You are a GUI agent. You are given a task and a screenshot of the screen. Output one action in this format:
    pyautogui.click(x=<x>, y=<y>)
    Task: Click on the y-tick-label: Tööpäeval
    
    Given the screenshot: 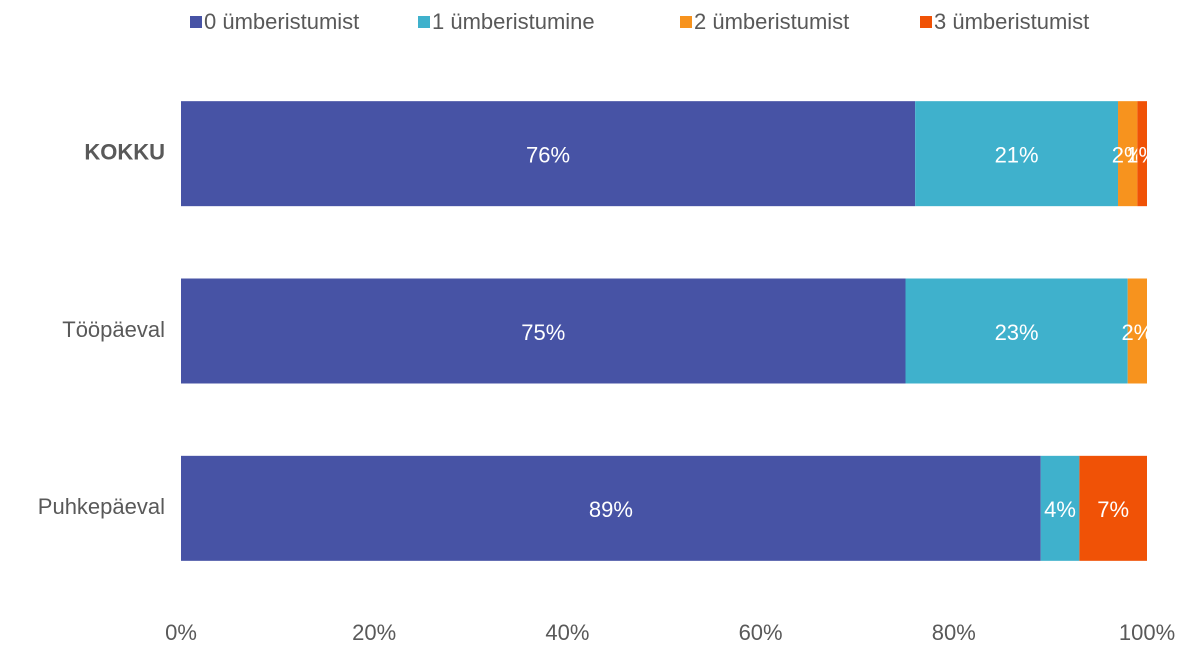 What is the action you would take?
    pyautogui.click(x=113, y=329)
    